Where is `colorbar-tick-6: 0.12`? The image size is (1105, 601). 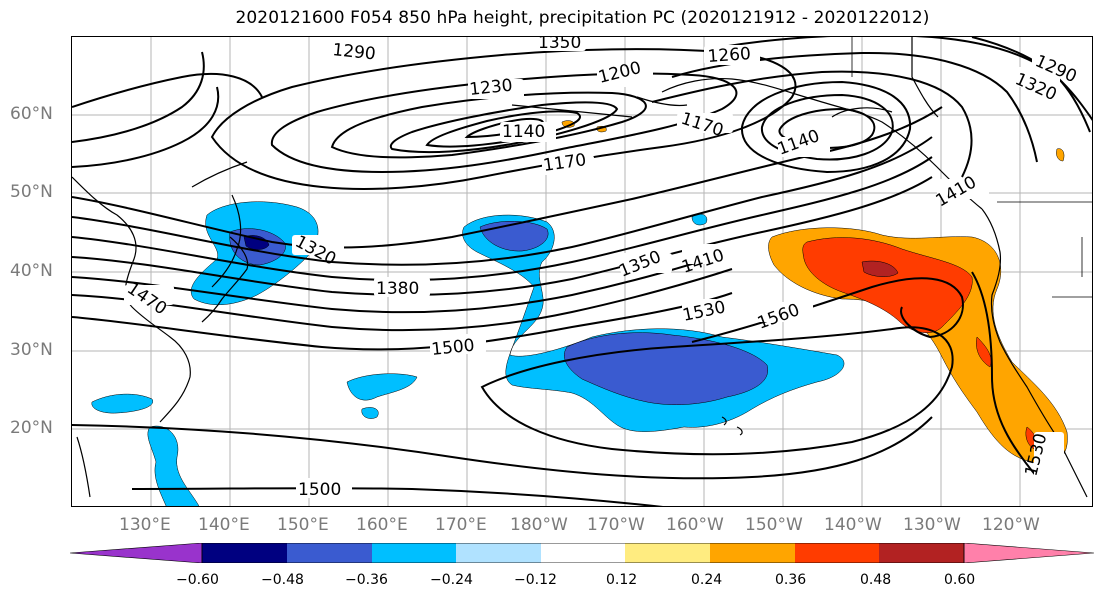
colorbar-tick-6: 0.12 is located at coordinates (622, 580).